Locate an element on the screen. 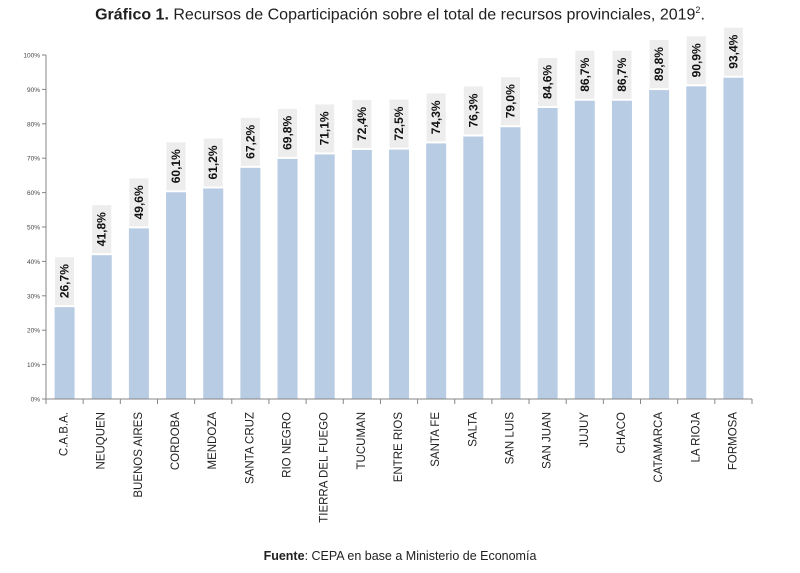 This screenshot has height=573, width=800. y-tick-label: 80% is located at coordinates (33, 124).